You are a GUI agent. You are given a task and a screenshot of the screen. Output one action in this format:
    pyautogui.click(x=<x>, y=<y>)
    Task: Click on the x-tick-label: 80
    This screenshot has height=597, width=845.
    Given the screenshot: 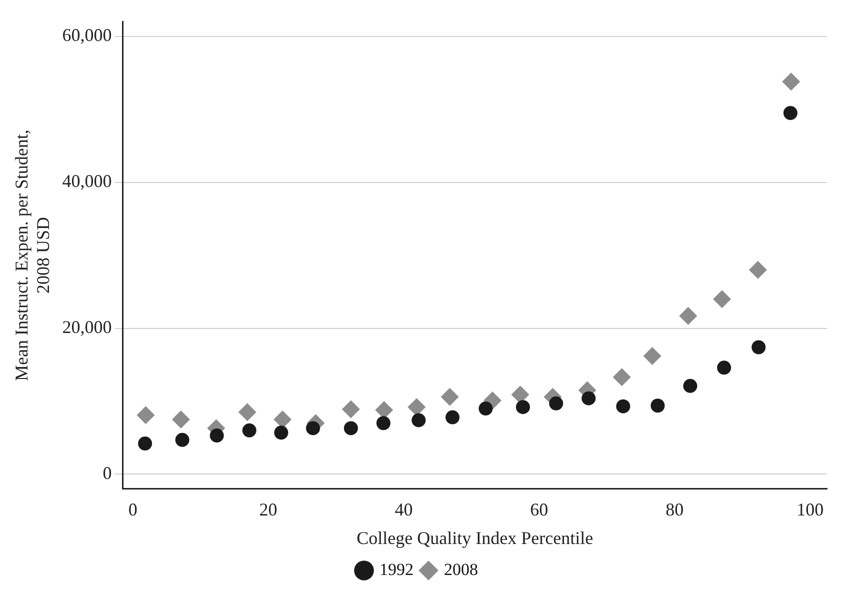 What is the action you would take?
    pyautogui.click(x=675, y=509)
    